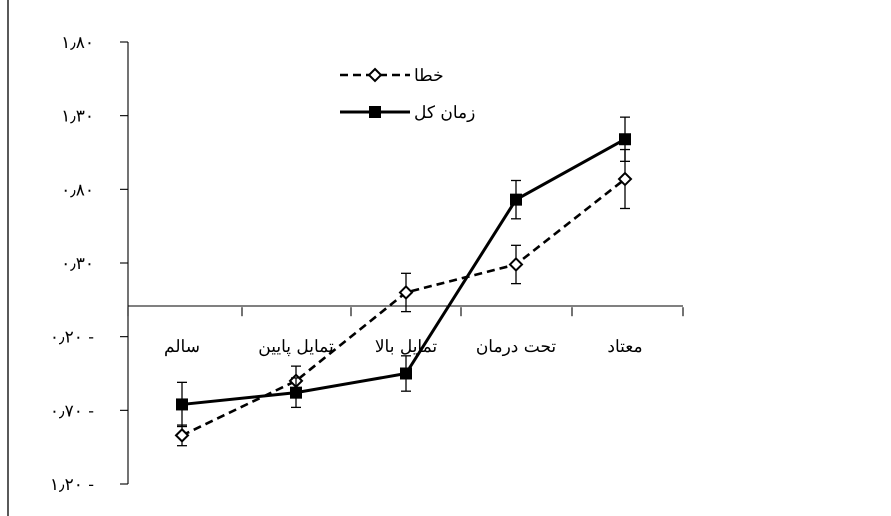 The height and width of the screenshot is (516, 891). What do you see at coordinates (296, 347) in the screenshot?
I see `x-tick-label: تمایل پایین` at bounding box center [296, 347].